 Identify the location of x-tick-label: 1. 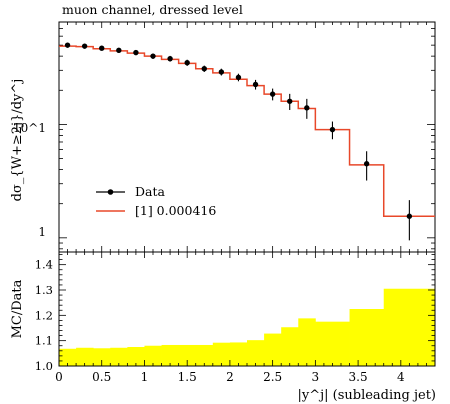
(145, 377).